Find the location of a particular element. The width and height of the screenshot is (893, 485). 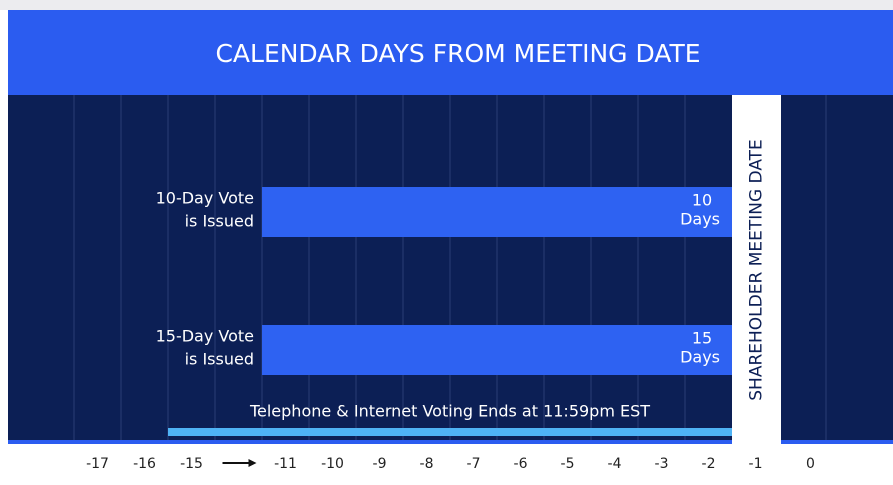

voting-line is located at coordinates (450, 432).